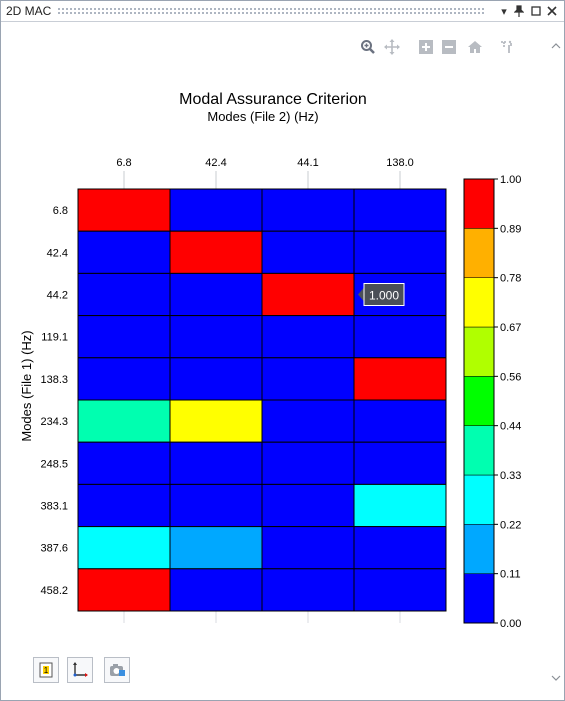 Image resolution: width=565 pixels, height=701 pixels. What do you see at coordinates (510, 624) in the screenshot?
I see `colorbar-tick-label: 0.00` at bounding box center [510, 624].